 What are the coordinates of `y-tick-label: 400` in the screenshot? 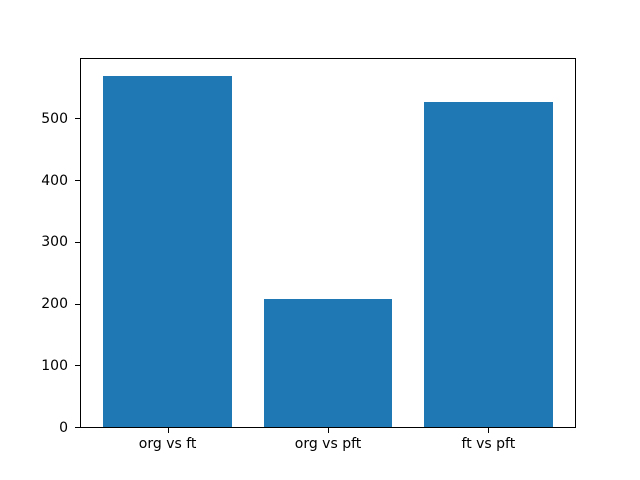 It's located at (54, 180).